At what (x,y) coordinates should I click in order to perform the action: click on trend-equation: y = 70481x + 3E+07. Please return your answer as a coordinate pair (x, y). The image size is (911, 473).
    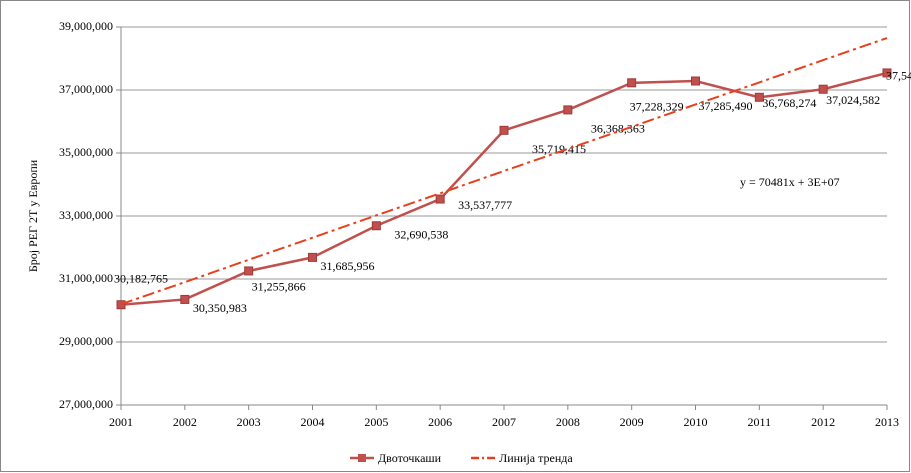
    Looking at the image, I should click on (790, 182).